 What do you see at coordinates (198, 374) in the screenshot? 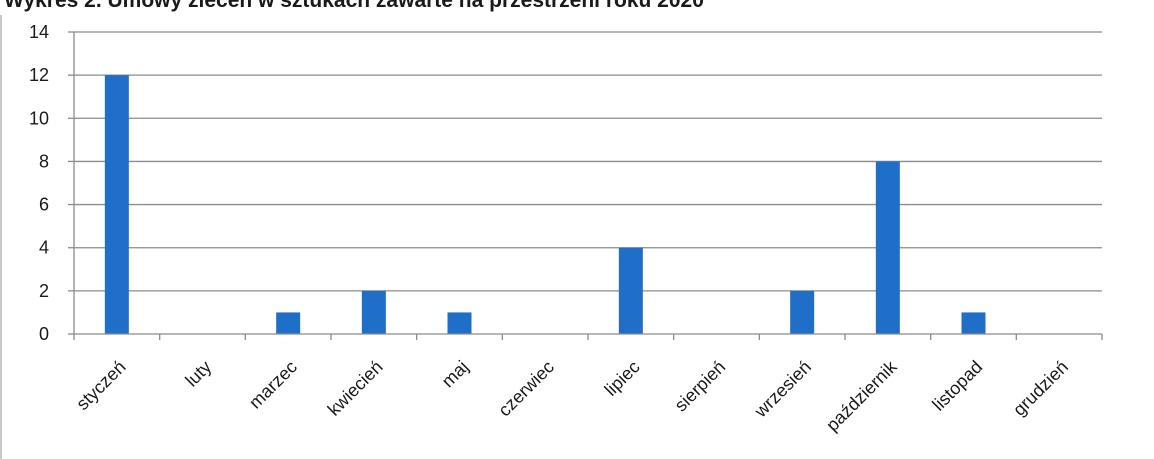
I see `x-category-label: luty` at bounding box center [198, 374].